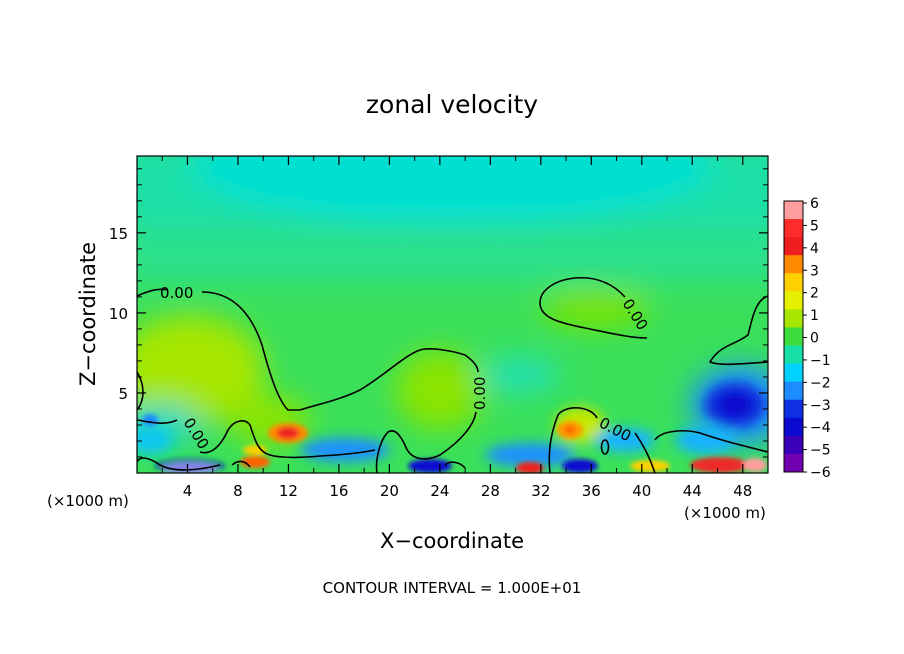 This screenshot has width=904, height=654. I want to click on x-tick-label: 44, so click(692, 491).